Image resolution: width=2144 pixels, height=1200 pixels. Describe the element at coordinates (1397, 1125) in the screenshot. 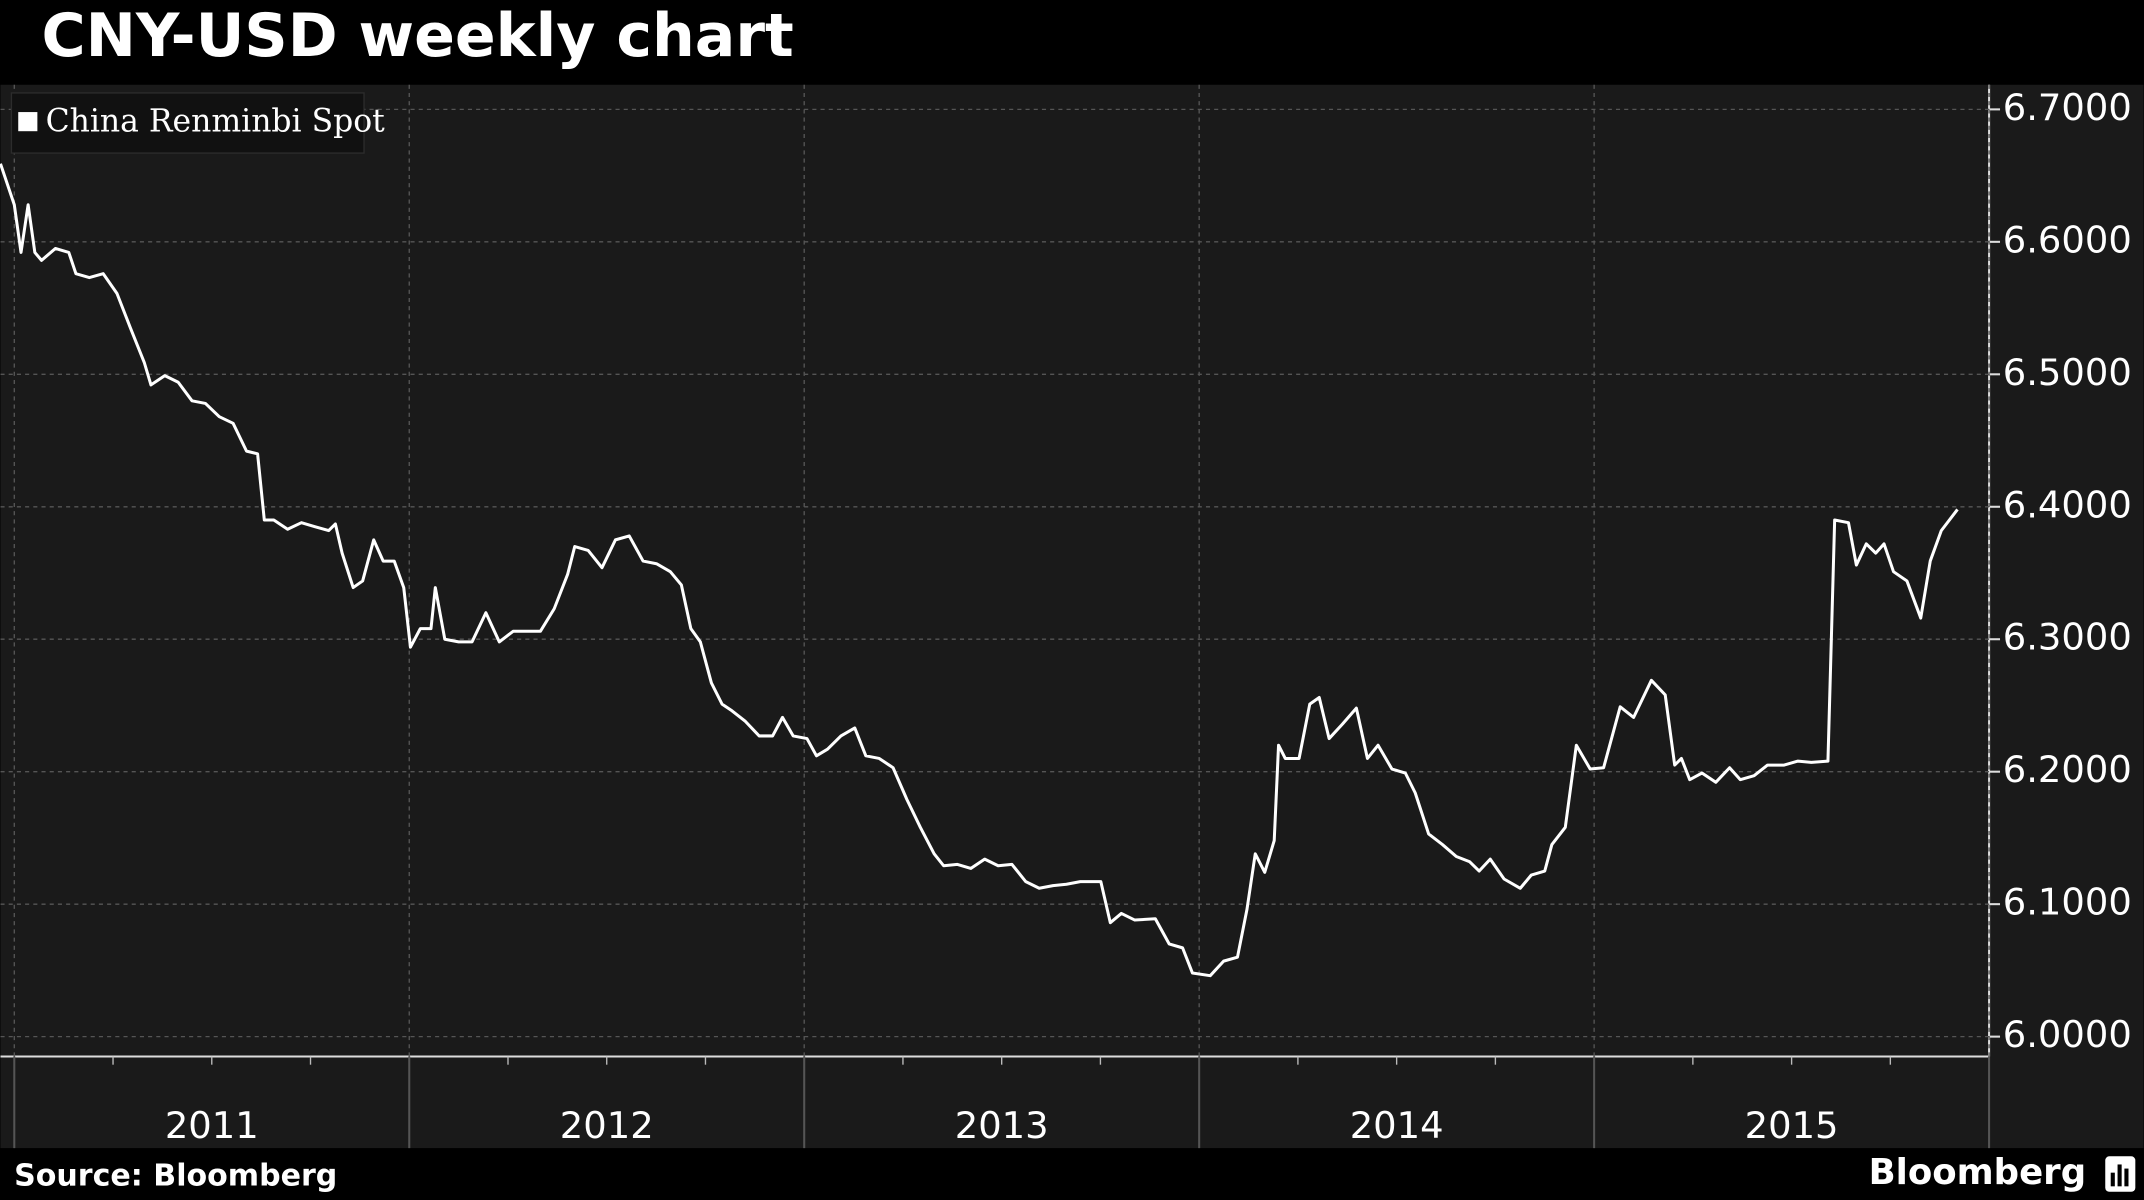

I see `x-tick-label: 2014` at that location.